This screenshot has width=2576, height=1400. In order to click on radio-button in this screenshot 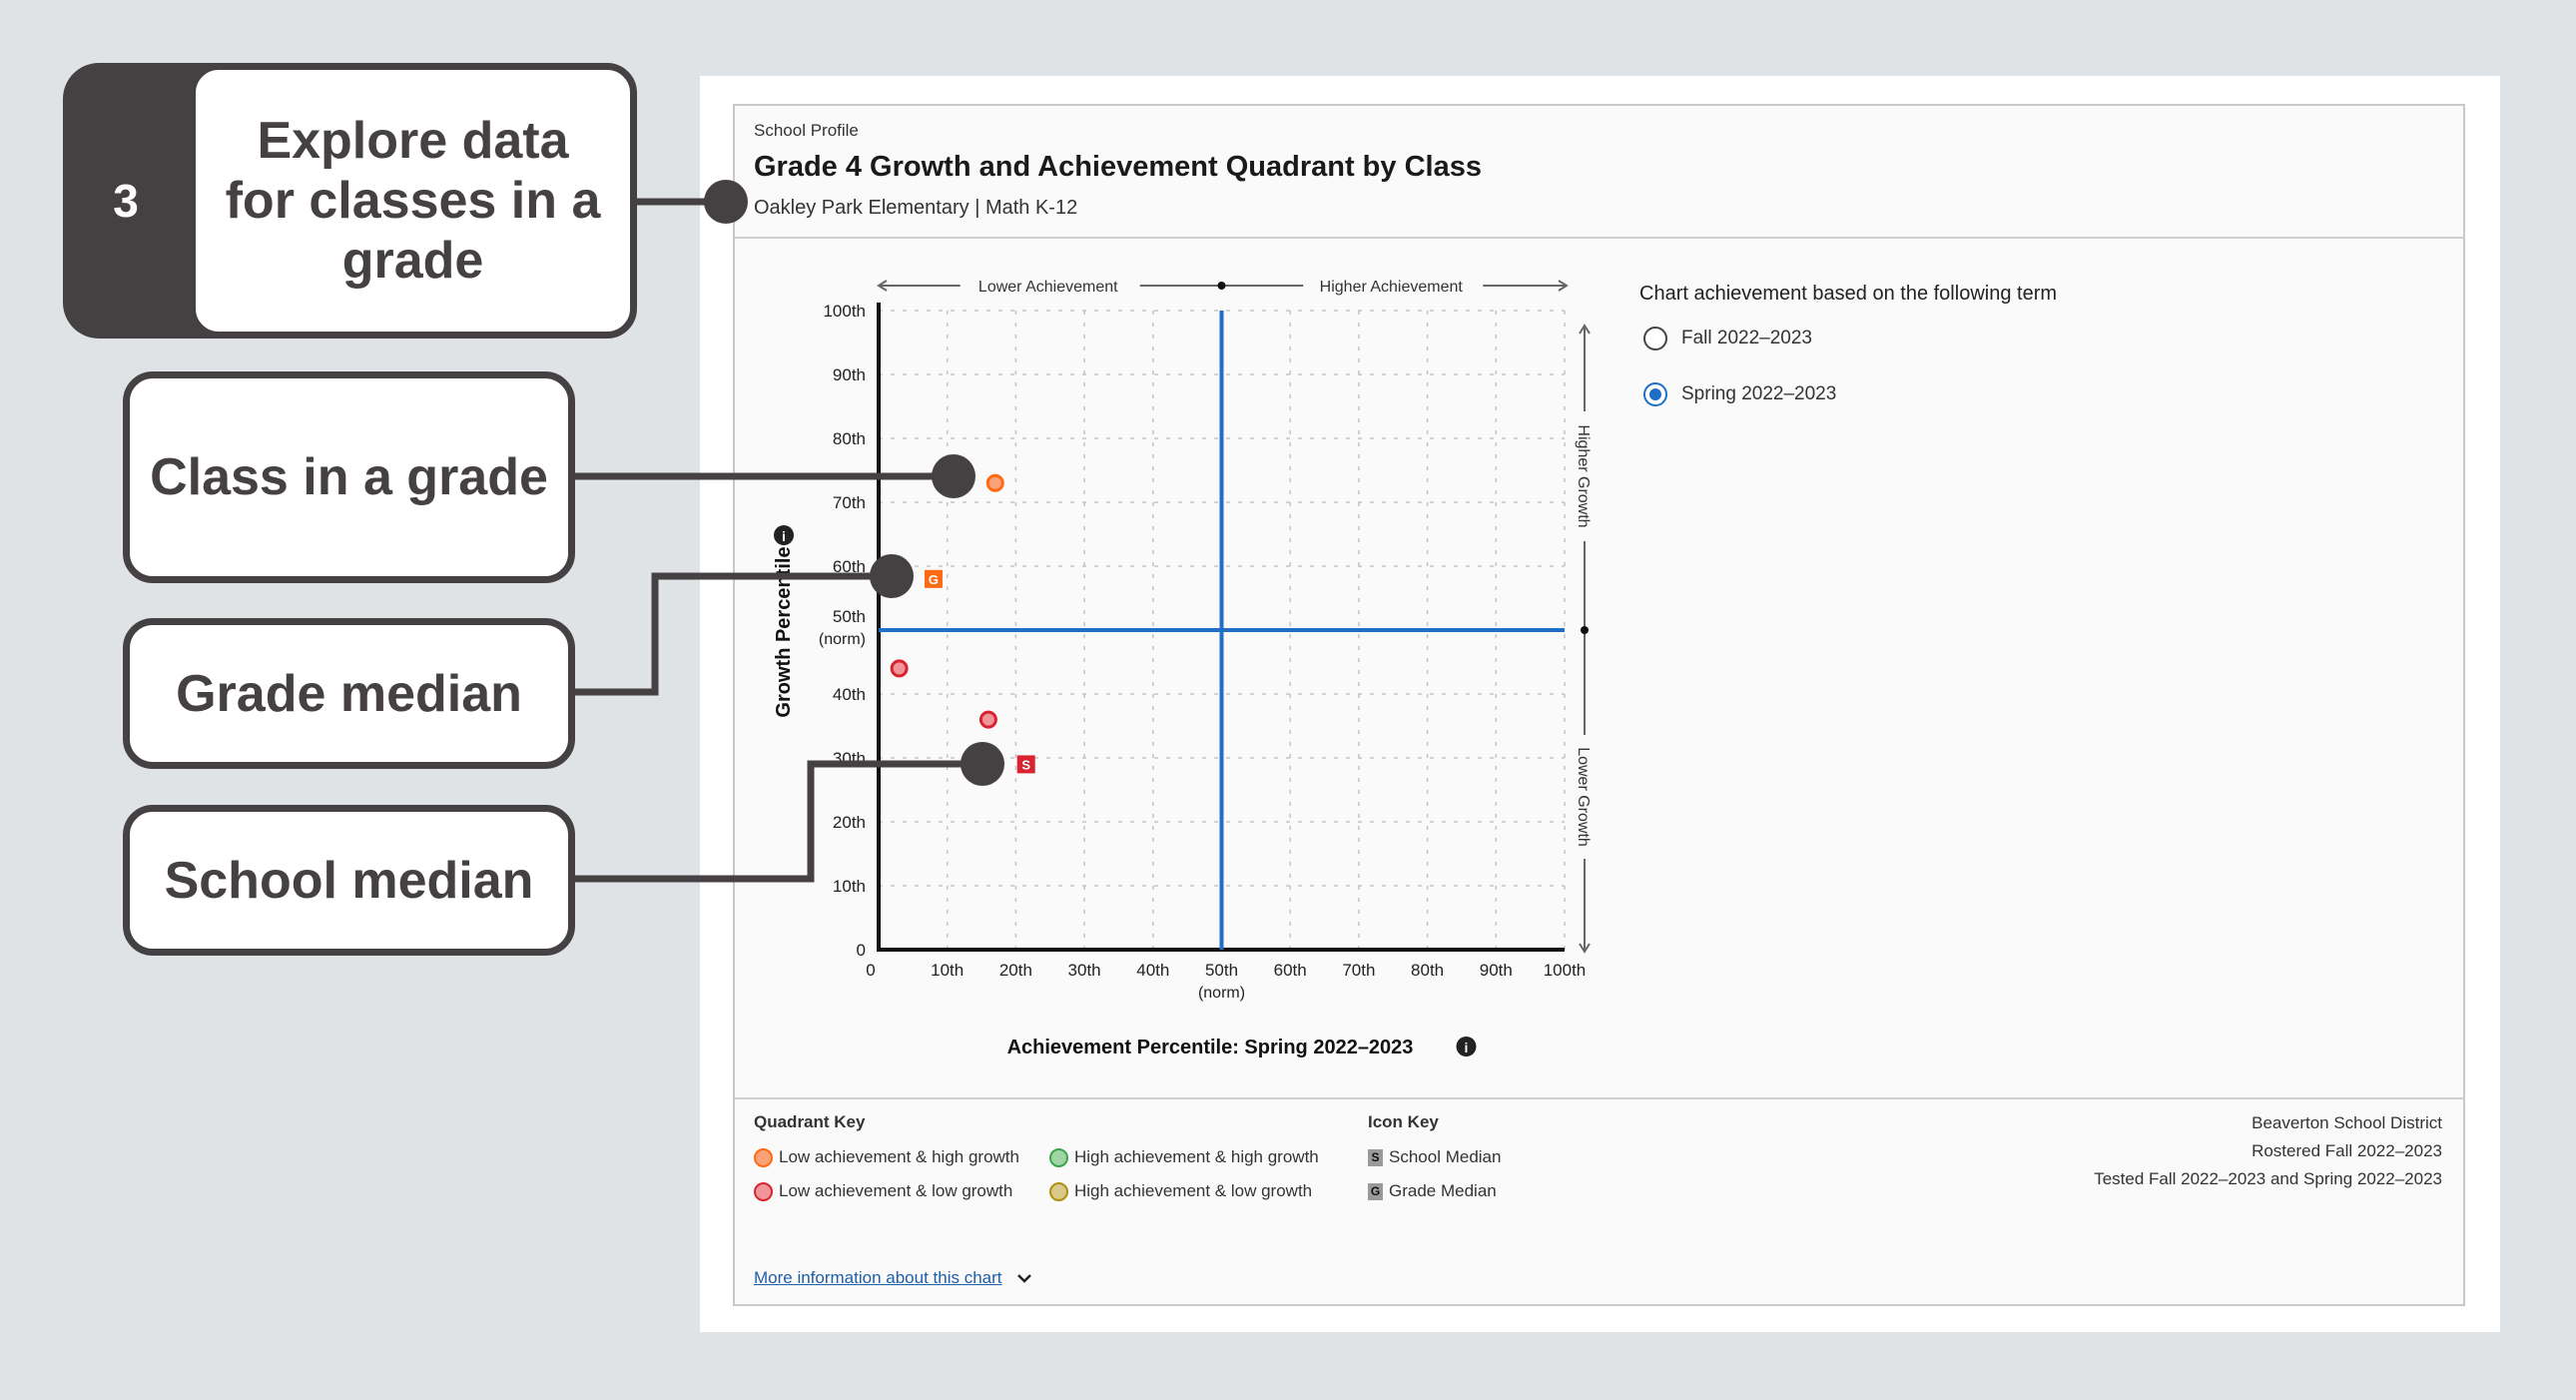, I will do `click(1655, 338)`.